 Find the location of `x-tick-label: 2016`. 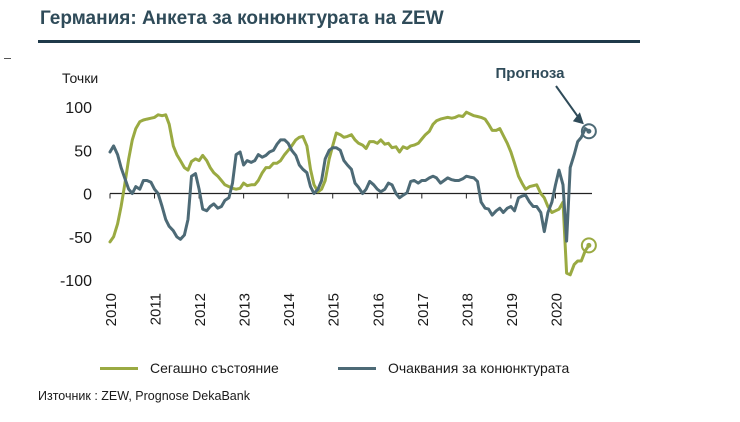

x-tick-label: 2016 is located at coordinates (378, 309).